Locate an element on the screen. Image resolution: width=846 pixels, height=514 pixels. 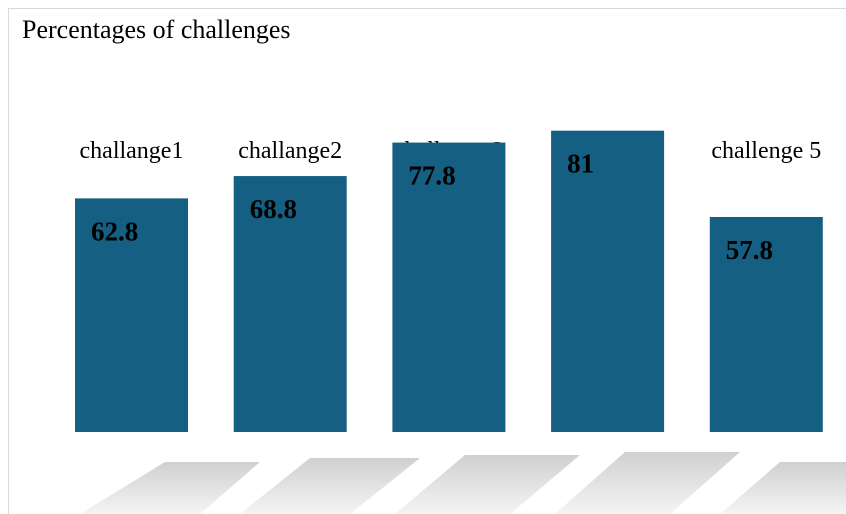
reflection is located at coordinates (463, 483).